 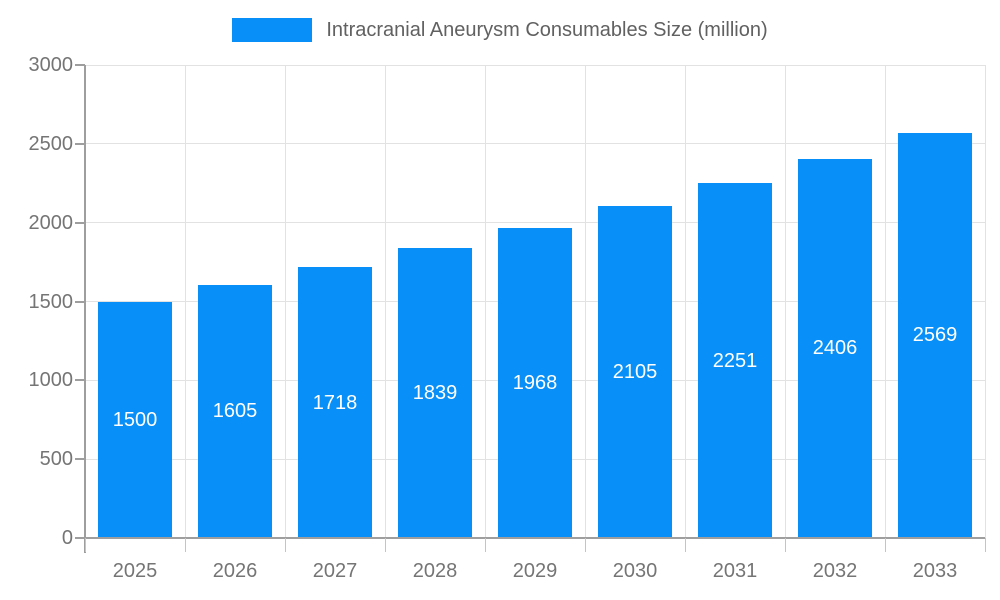 I want to click on bar-2026, so click(x=235, y=410).